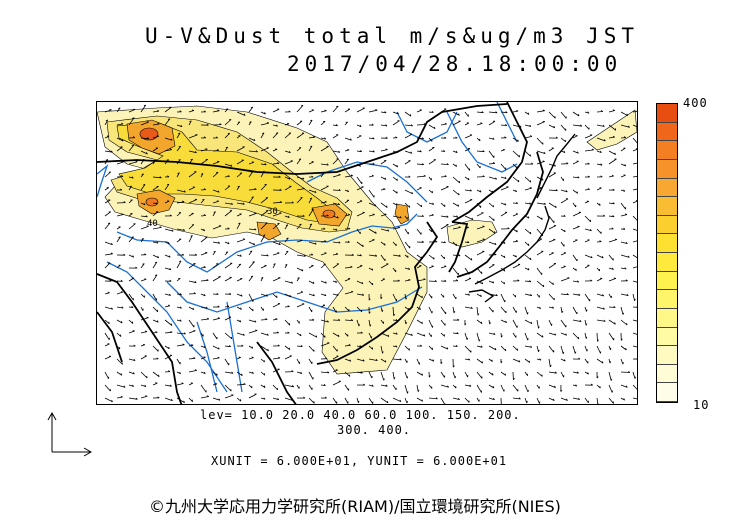  Describe the element at coordinates (667, 132) in the screenshot. I see `colorbar-segment` at that location.